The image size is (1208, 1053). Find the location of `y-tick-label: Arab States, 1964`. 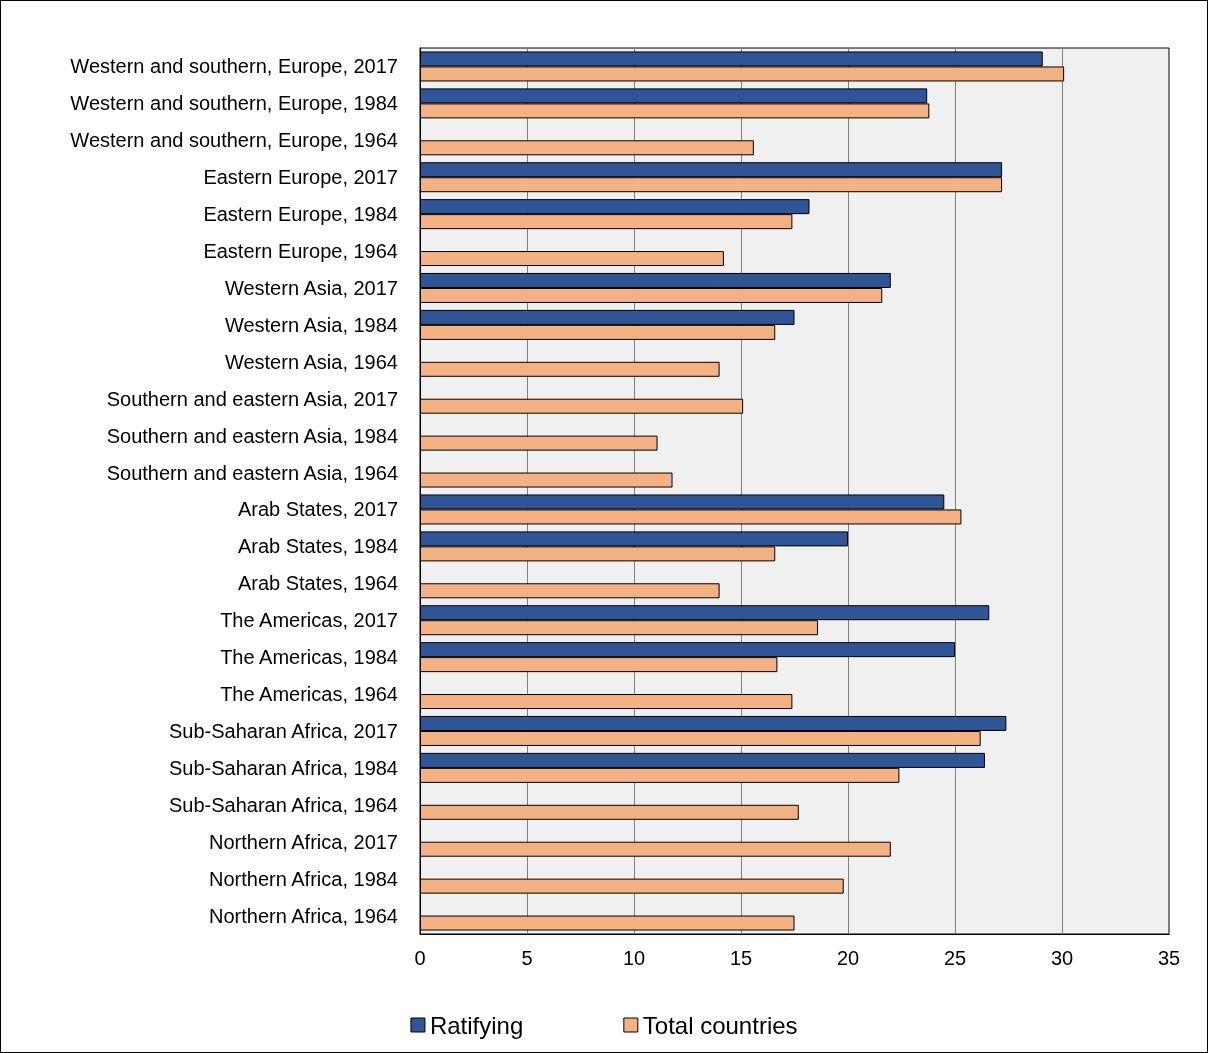

y-tick-label: Arab States, 1964 is located at coordinates (317, 583).